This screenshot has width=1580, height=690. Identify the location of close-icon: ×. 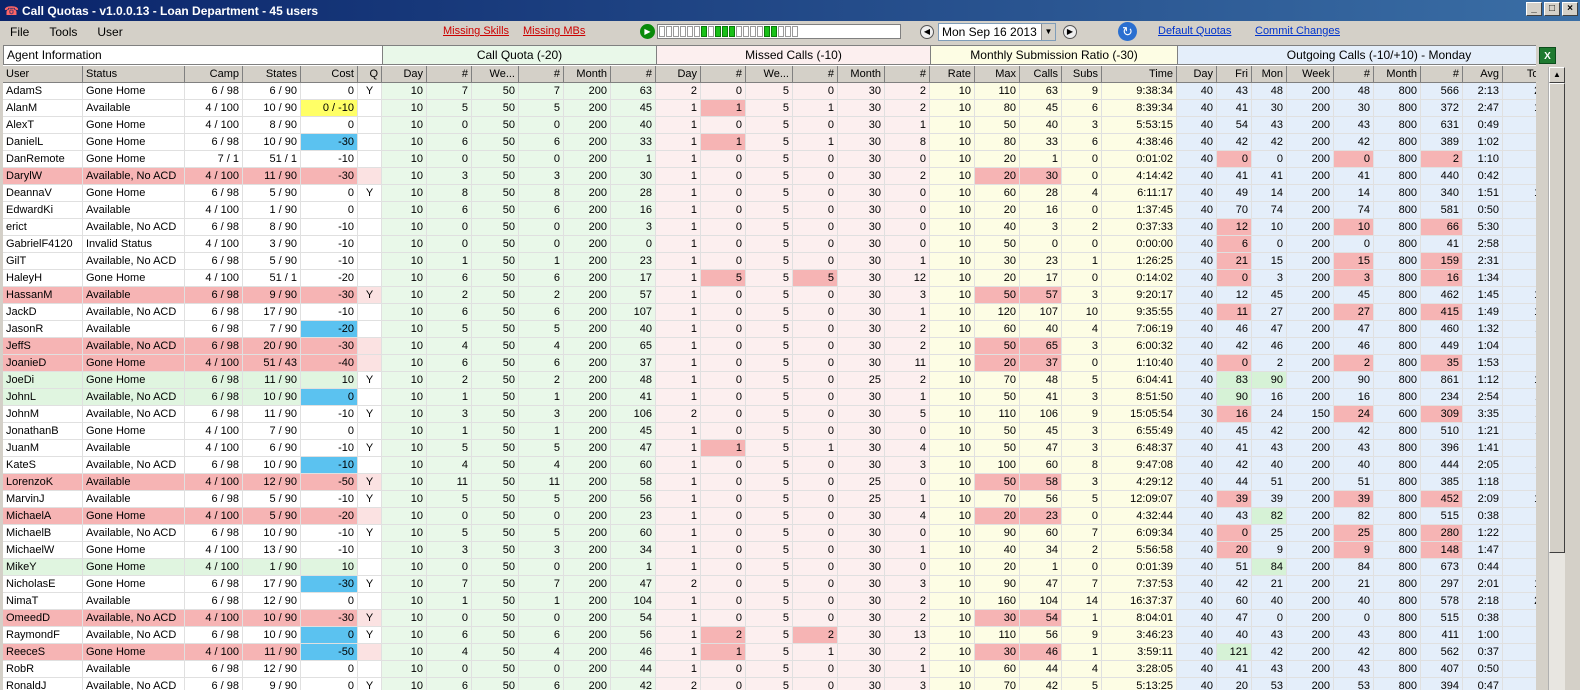
(1570, 9).